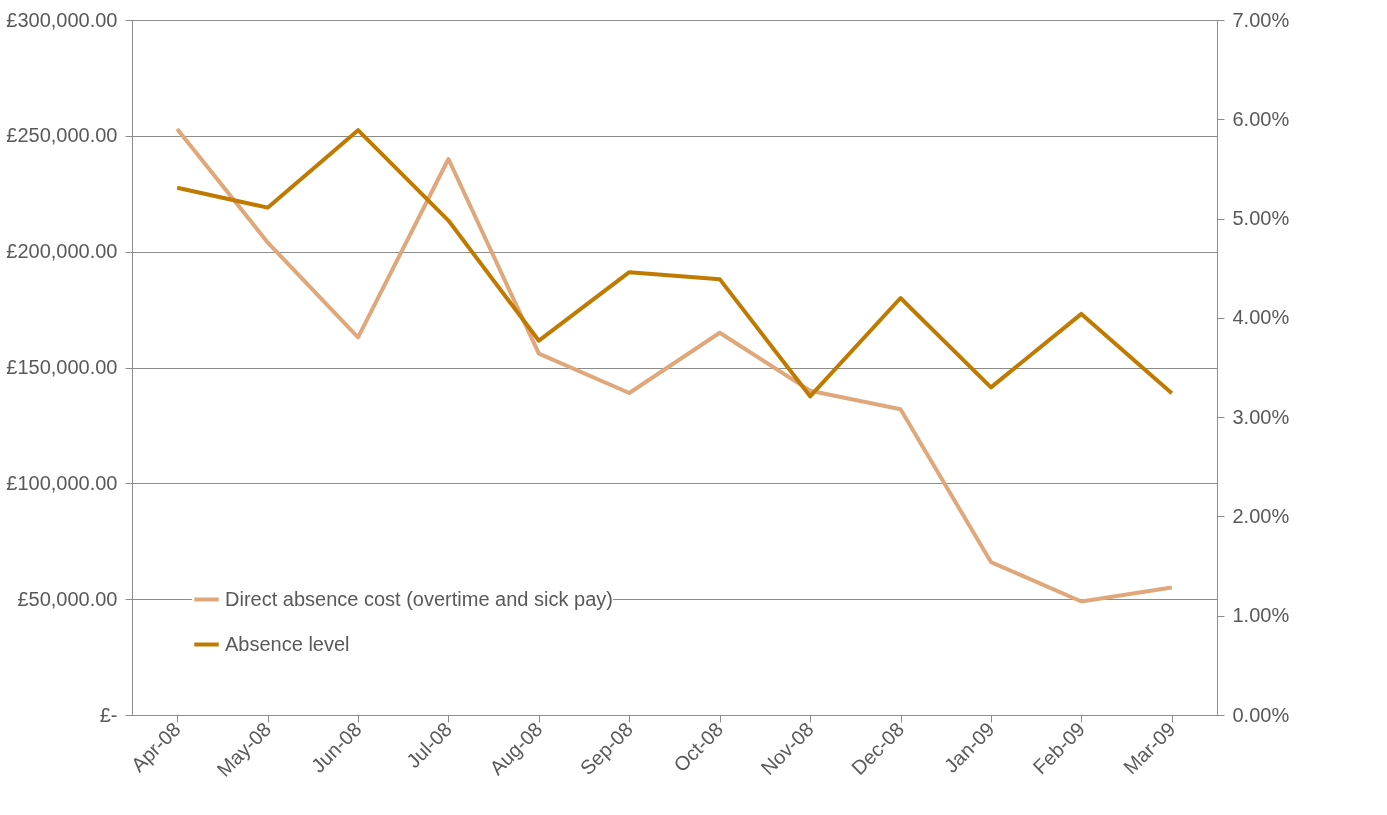 This screenshot has width=1387, height=815. Describe the element at coordinates (62, 367) in the screenshot. I see `y-tick-label: £150,000.00` at that location.